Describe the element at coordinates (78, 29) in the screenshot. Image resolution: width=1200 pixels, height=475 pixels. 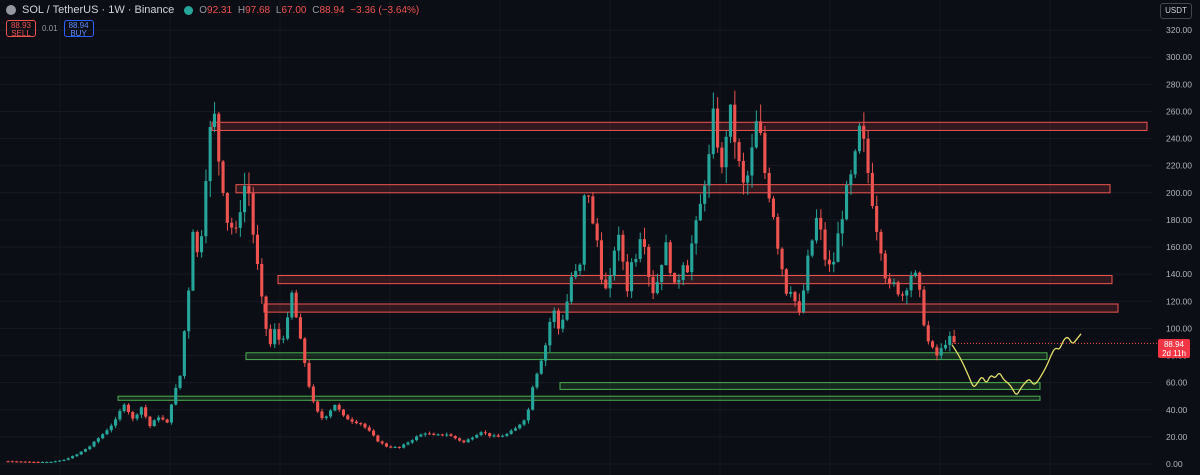
I see `buy-button: 88.94 BUY` at that location.